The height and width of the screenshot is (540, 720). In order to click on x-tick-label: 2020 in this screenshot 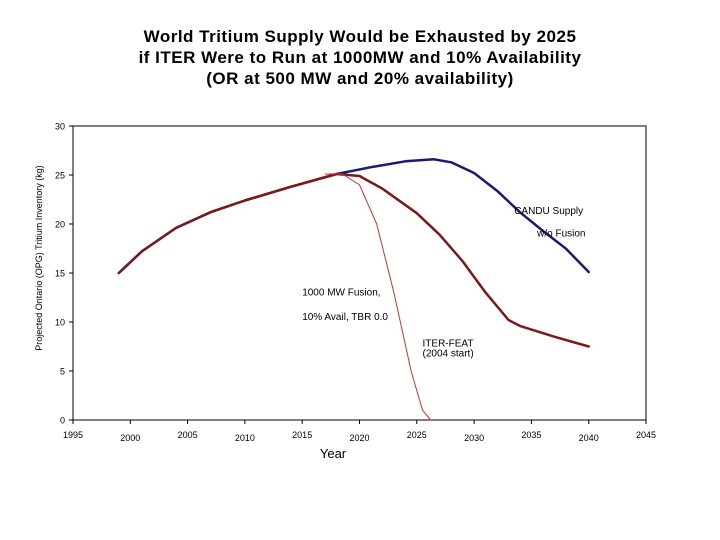, I will do `click(359, 438)`.